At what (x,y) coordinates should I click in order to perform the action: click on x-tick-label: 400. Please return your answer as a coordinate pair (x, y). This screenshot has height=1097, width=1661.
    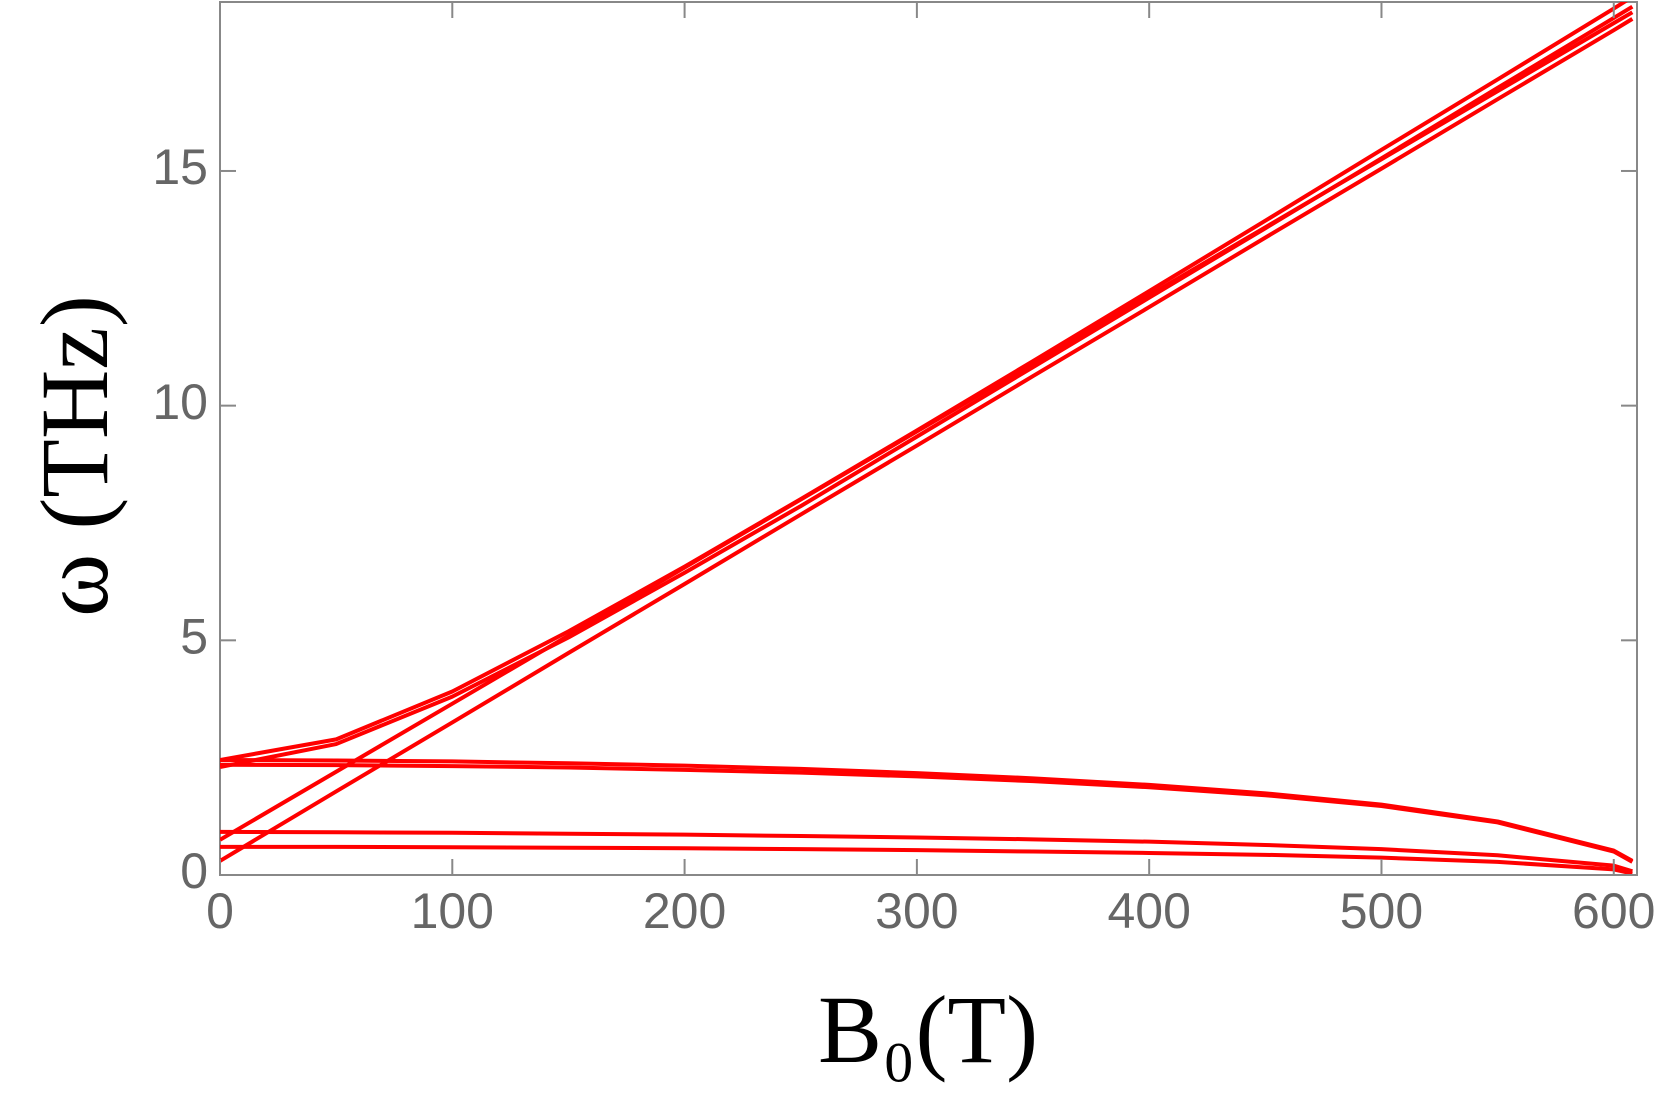
    Looking at the image, I should click on (1148, 911).